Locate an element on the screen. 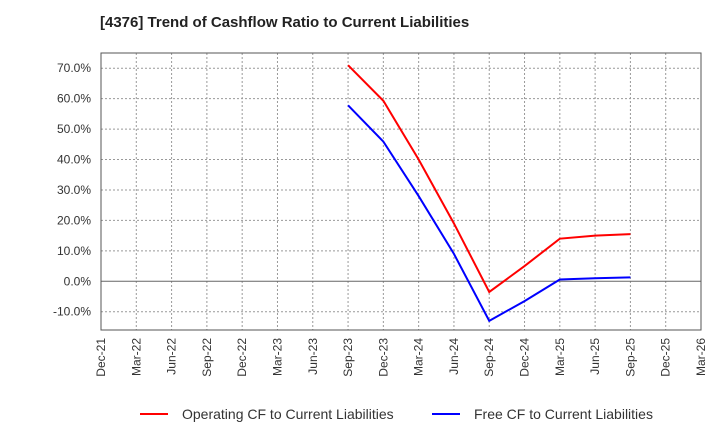  y-tick-label: 40.0% is located at coordinates (74, 160).